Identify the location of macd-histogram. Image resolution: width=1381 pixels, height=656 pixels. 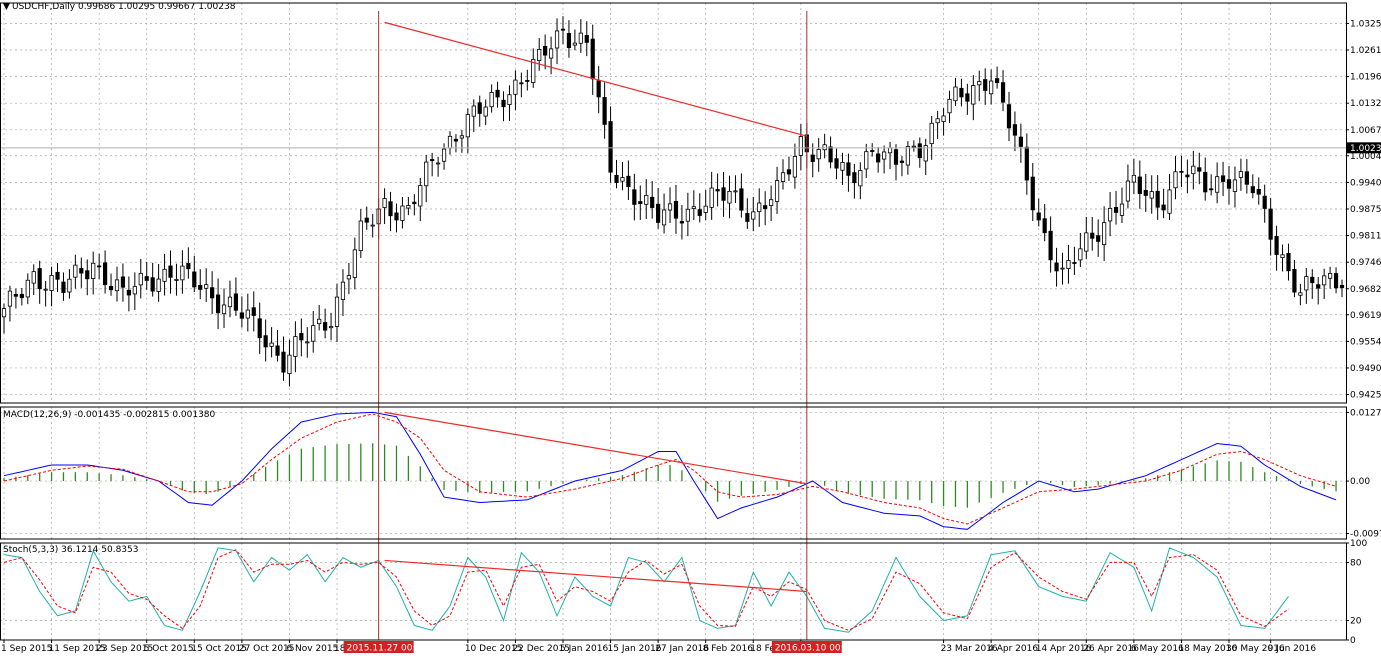
(670, 475).